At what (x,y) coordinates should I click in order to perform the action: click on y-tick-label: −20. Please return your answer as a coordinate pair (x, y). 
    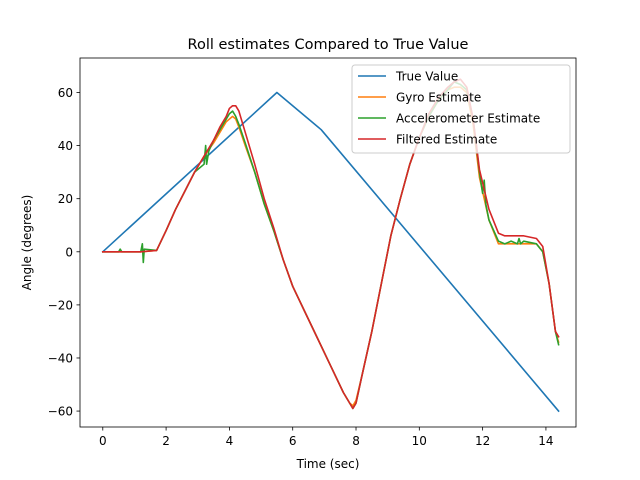
    Looking at the image, I should click on (60, 305).